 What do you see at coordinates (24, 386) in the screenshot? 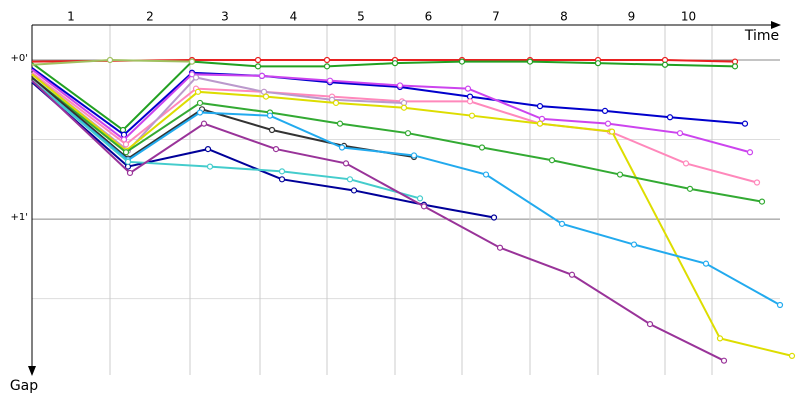
I see `y-axis-label: Gap` at bounding box center [24, 386].